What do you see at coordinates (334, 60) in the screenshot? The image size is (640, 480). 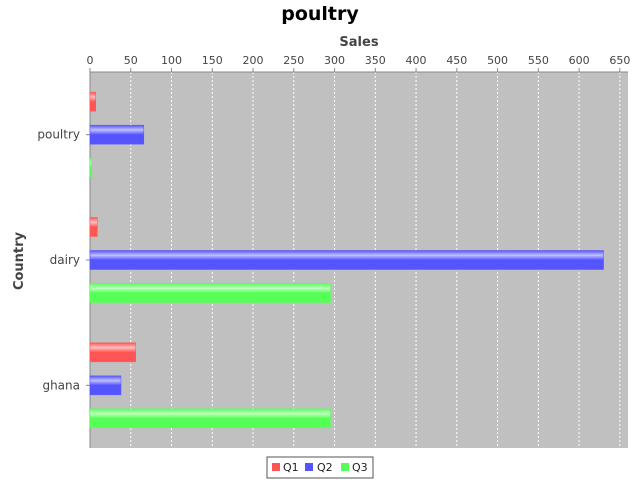 I see `x-tick-label: 300` at bounding box center [334, 60].